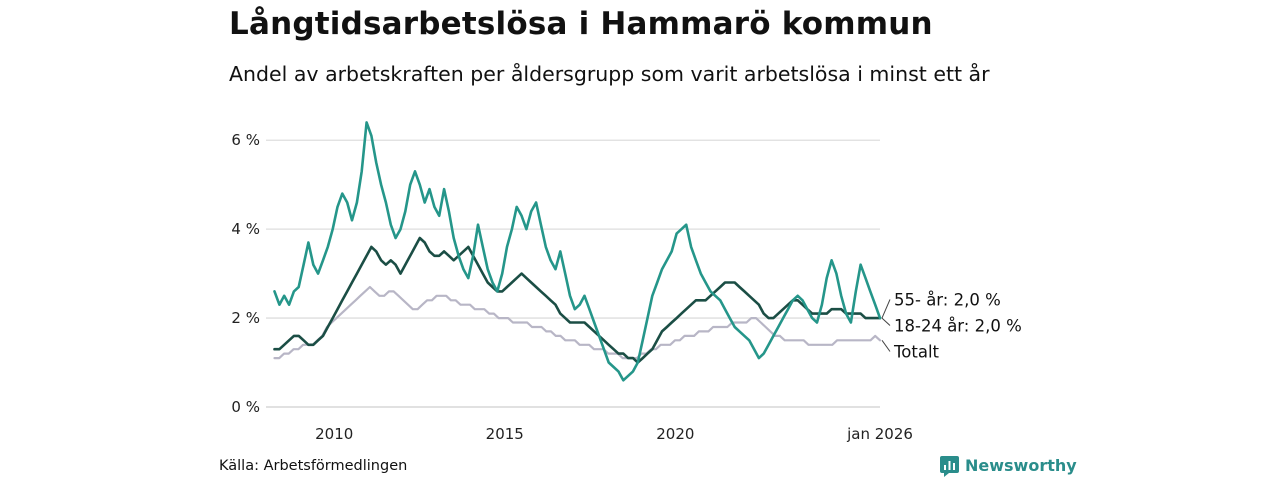 The height and width of the screenshot is (480, 1280). I want to click on end-label-18-24-r: 18-24 år: 2,0 %, so click(958, 325).